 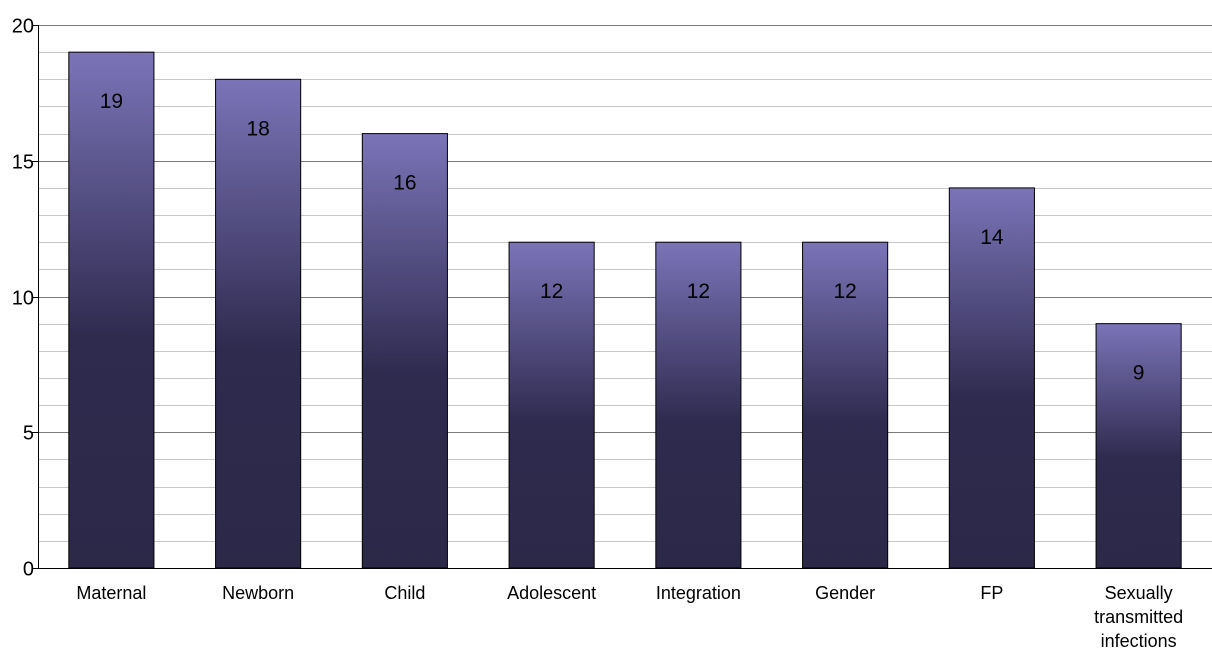 What do you see at coordinates (111, 310) in the screenshot?
I see `bar-maternal` at bounding box center [111, 310].